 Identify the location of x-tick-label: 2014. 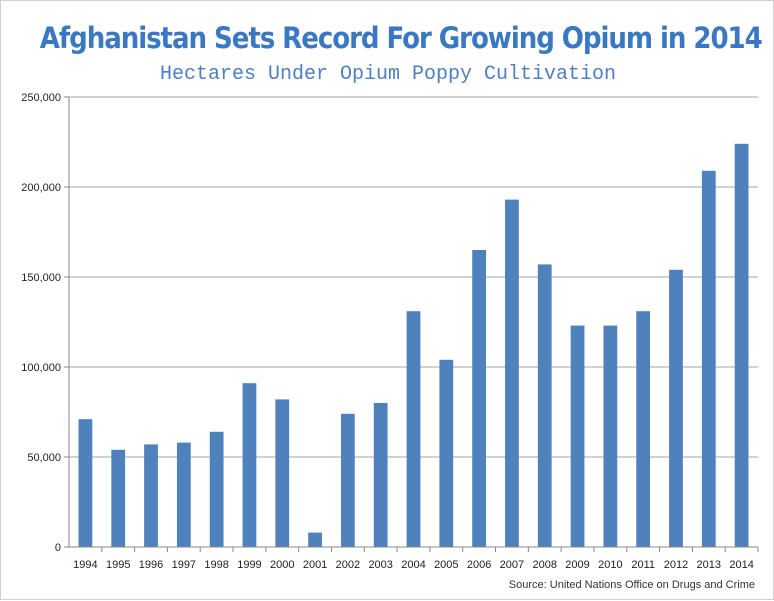
(741, 565).